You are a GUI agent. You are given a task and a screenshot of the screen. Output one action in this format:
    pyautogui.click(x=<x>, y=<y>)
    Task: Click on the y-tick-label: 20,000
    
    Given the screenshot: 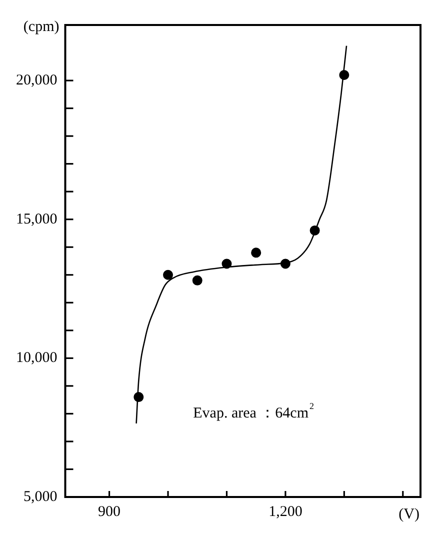 What is the action you would take?
    pyautogui.click(x=37, y=80)
    